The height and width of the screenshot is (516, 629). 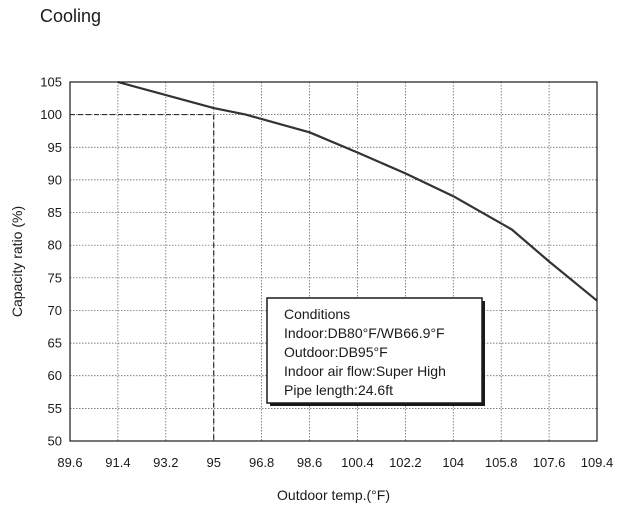 I want to click on y-tick-label: 100, so click(x=51, y=114).